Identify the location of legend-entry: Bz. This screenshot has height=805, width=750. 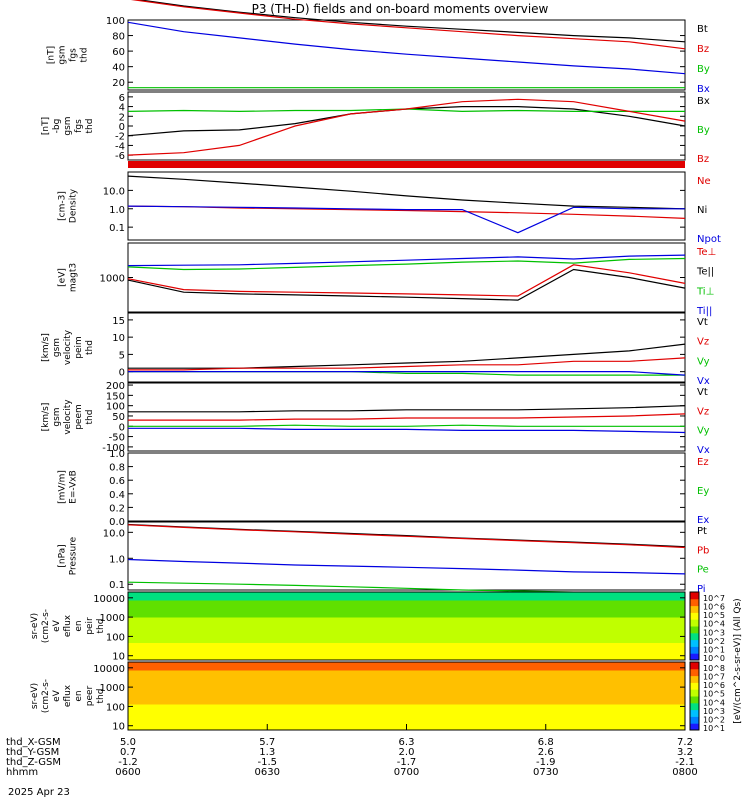
(703, 159).